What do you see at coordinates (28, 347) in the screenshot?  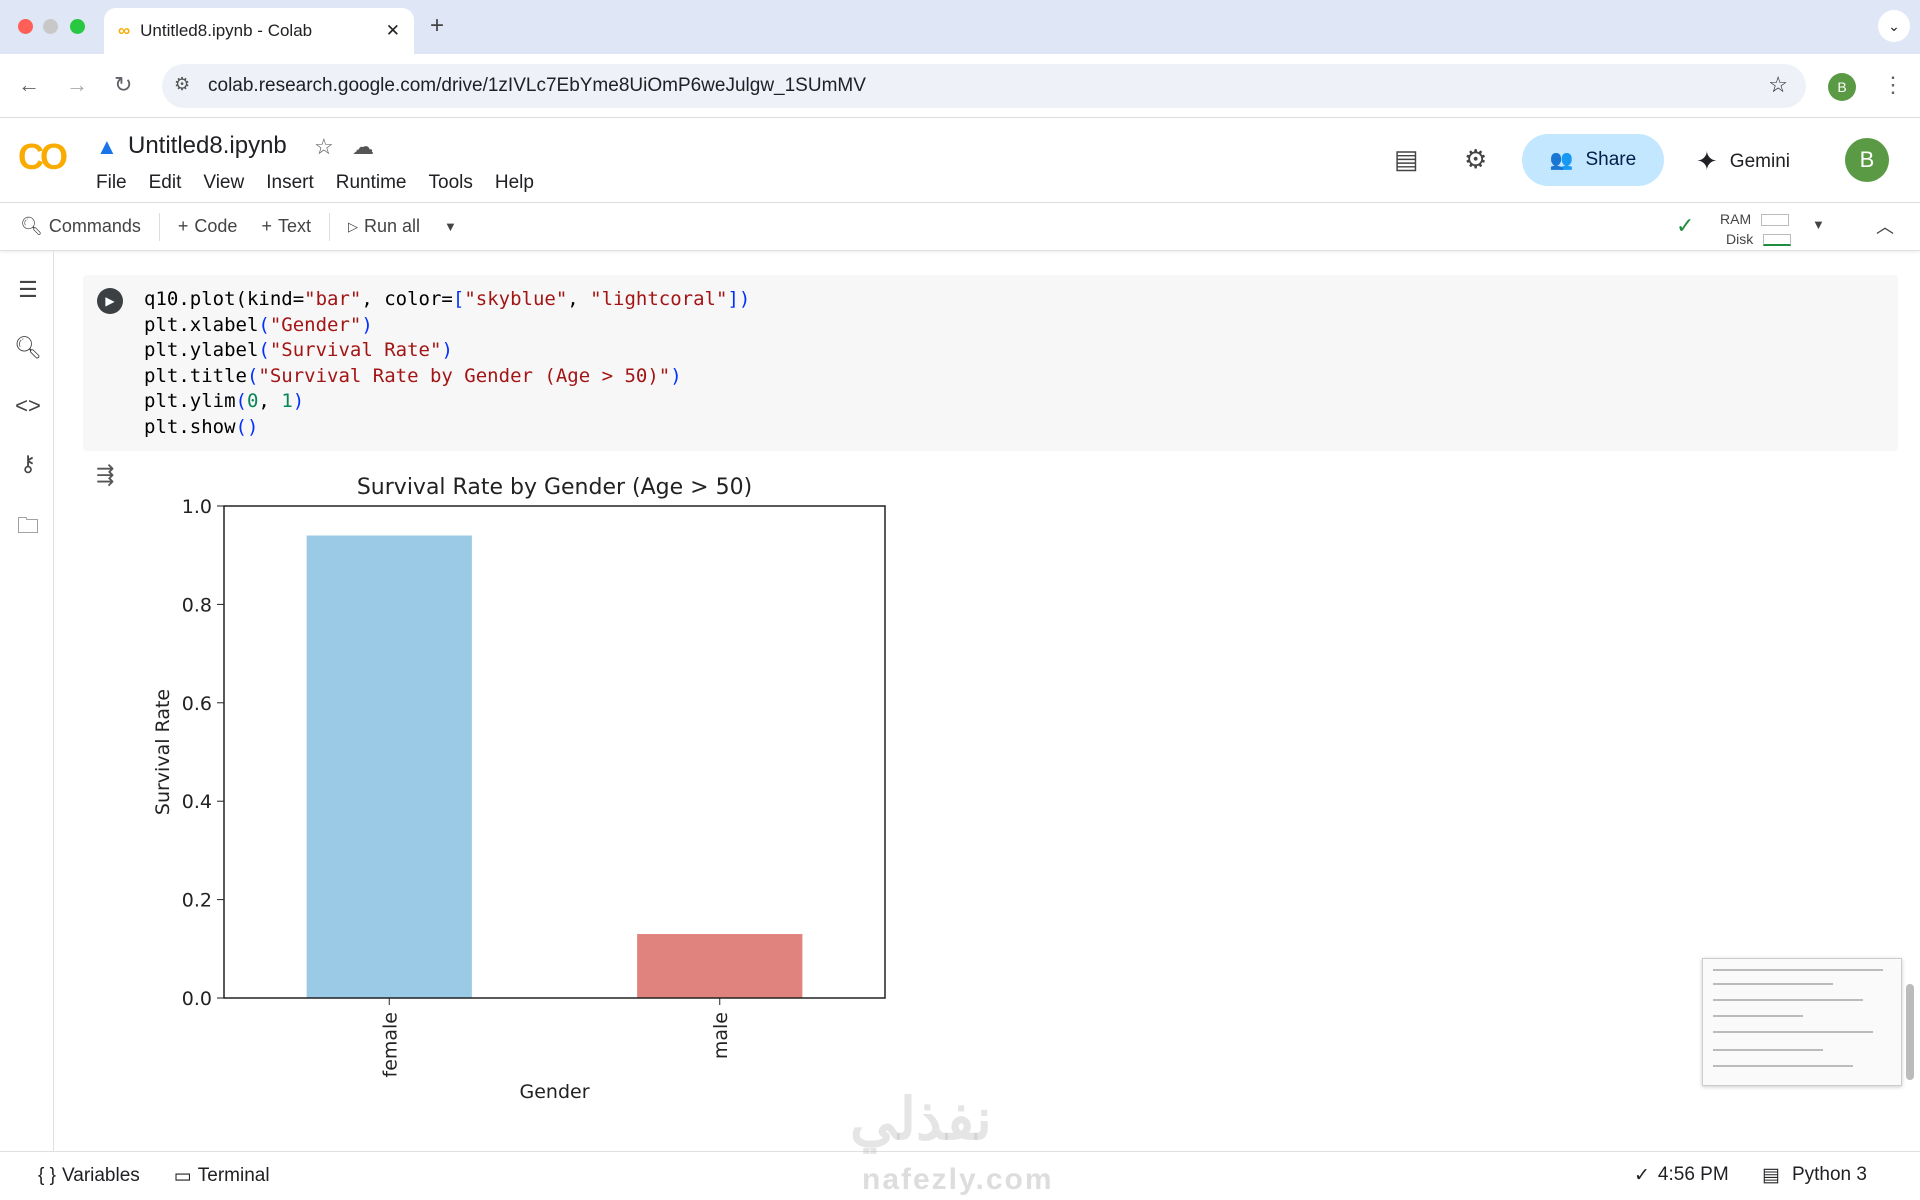 I see `find-icon: 🔍︎` at bounding box center [28, 347].